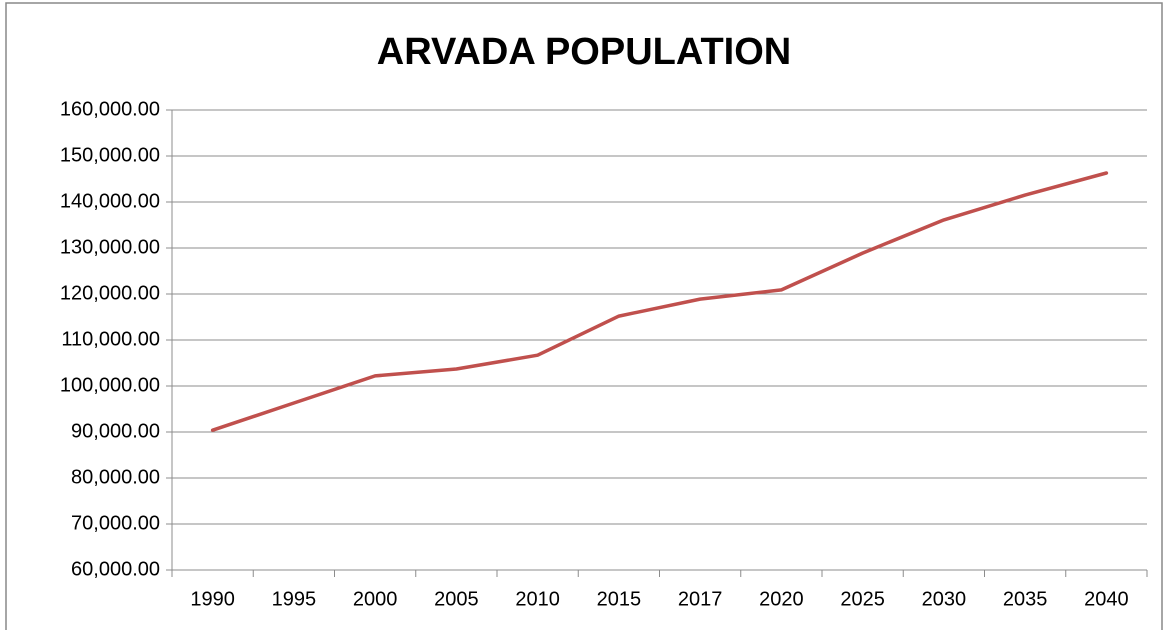 The image size is (1167, 635). Describe the element at coordinates (110, 385) in the screenshot. I see `y-tick-label: 100,000.00` at that location.